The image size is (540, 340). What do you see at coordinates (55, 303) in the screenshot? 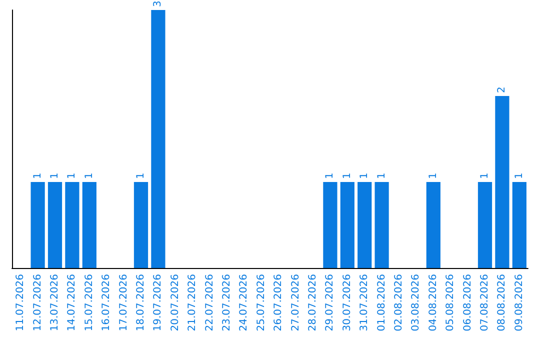
I see `x-tick-label: 13.07.2026` at bounding box center [55, 303].